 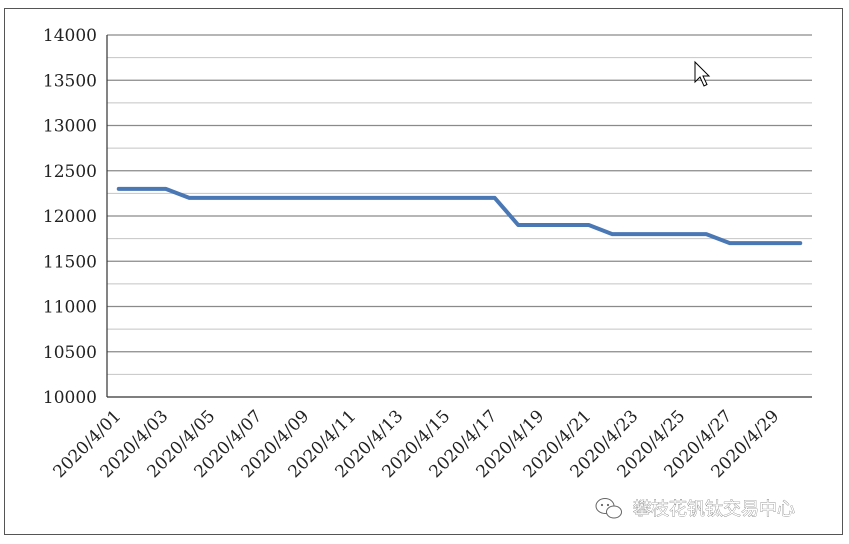 I want to click on watermark-text: 攀枝花钒钛交易中心, so click(x=714, y=509).